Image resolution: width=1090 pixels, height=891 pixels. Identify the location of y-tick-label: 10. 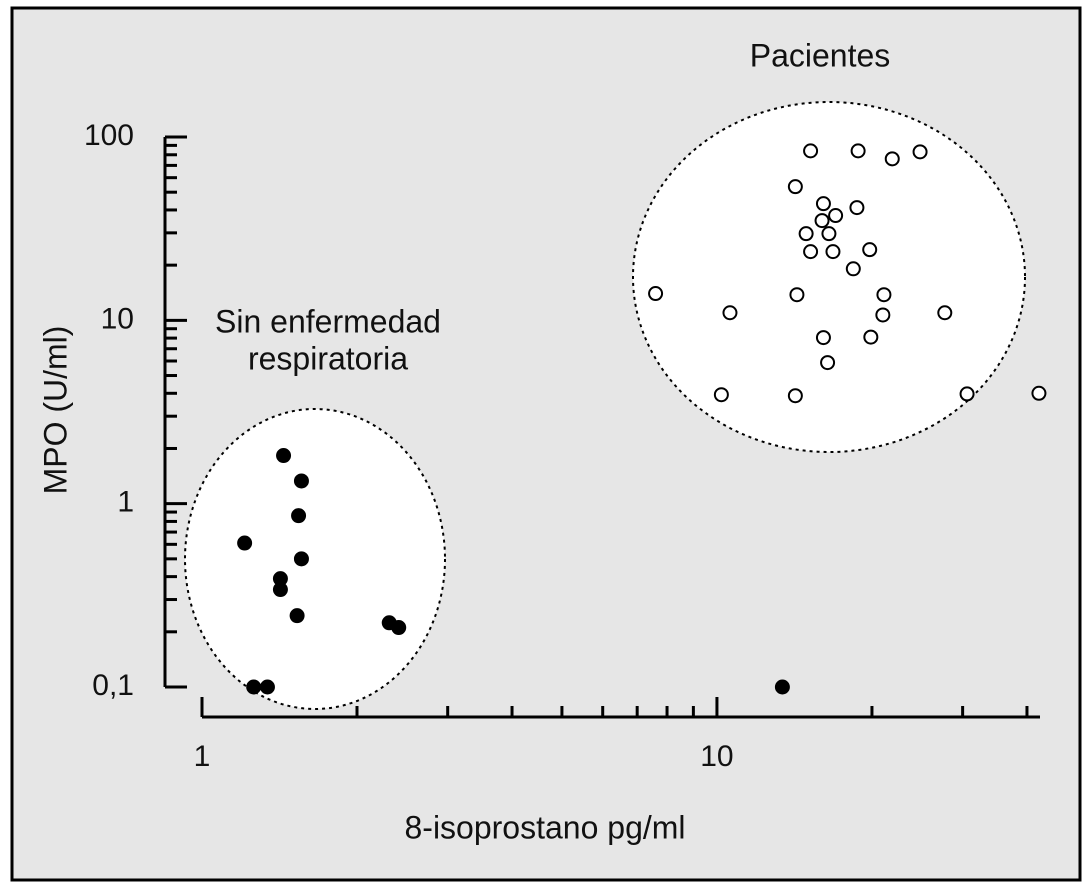
(117, 318).